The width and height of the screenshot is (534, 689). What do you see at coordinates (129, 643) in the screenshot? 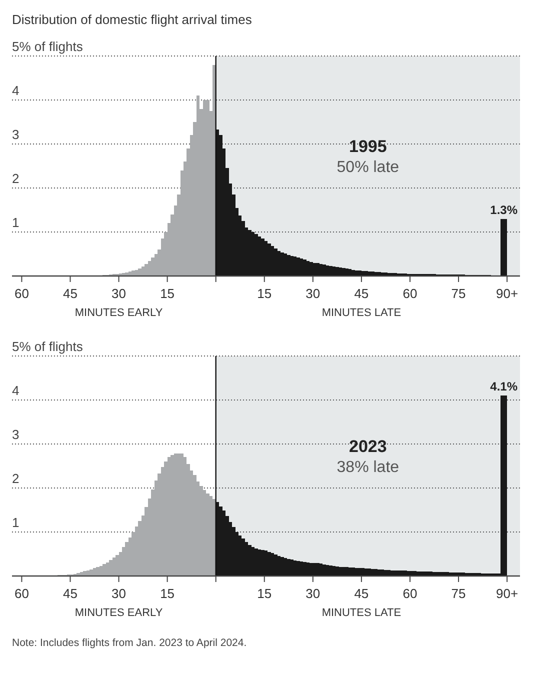
I see `text: Note: Includes flights from Jan. 2023 to April 2024.` at bounding box center [129, 643].